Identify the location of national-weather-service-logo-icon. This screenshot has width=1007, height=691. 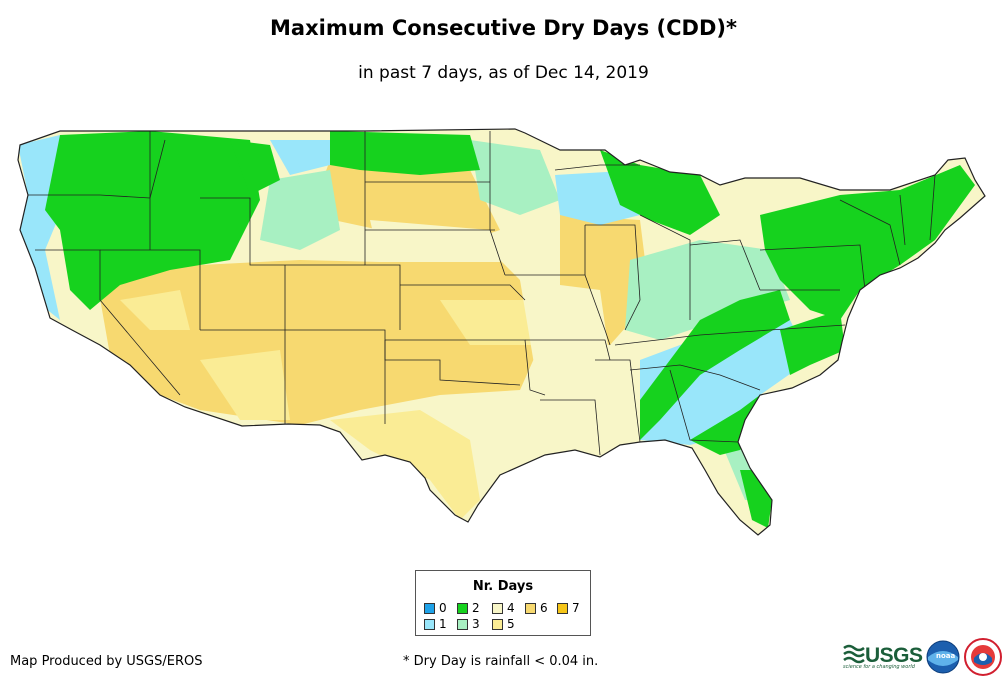
(983, 657).